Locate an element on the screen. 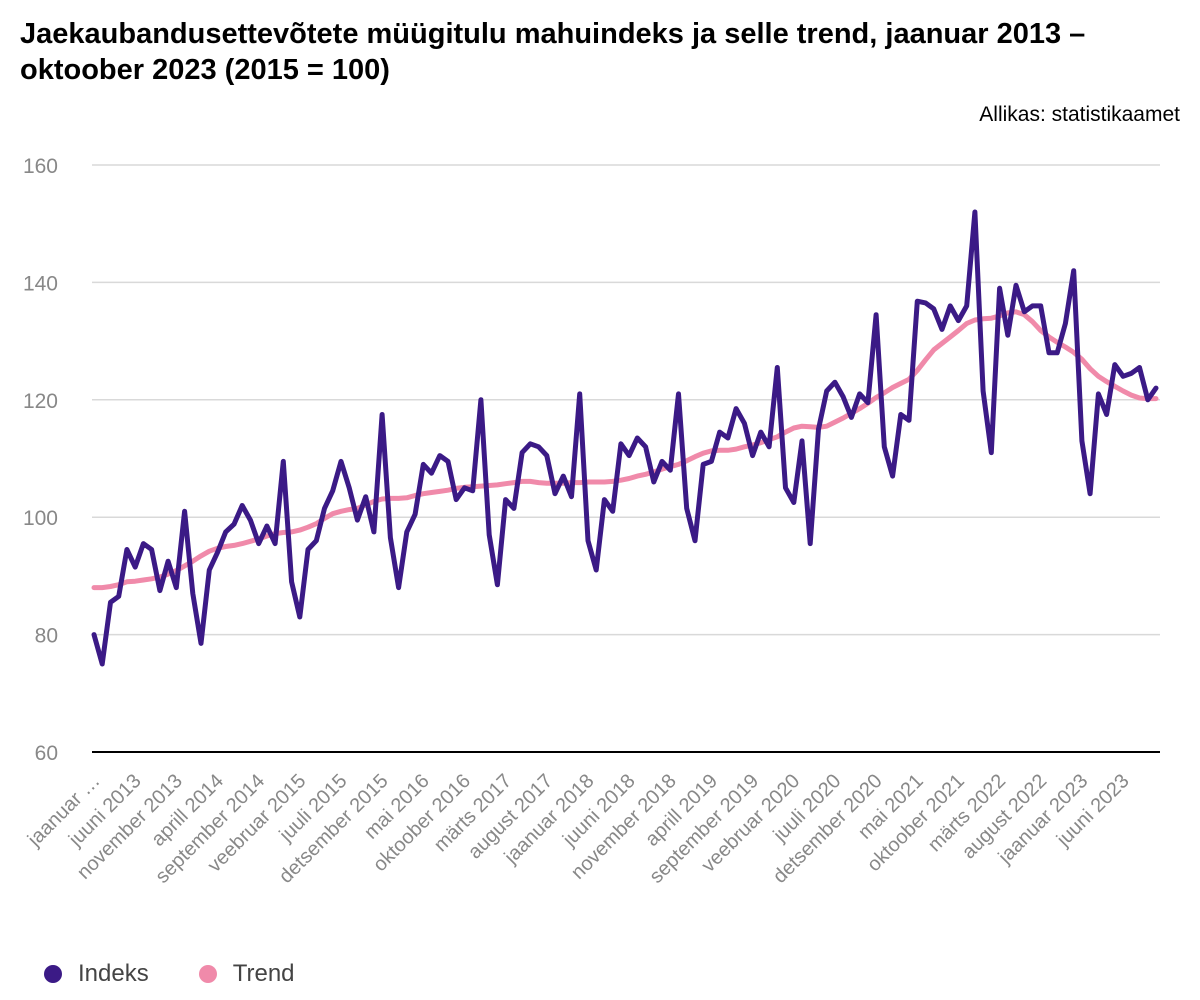 The height and width of the screenshot is (1000, 1200). legend-marker-indeks is located at coordinates (53, 974).